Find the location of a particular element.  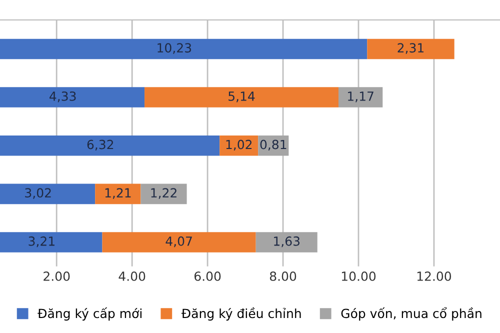

data-label: 1,17 is located at coordinates (361, 97).